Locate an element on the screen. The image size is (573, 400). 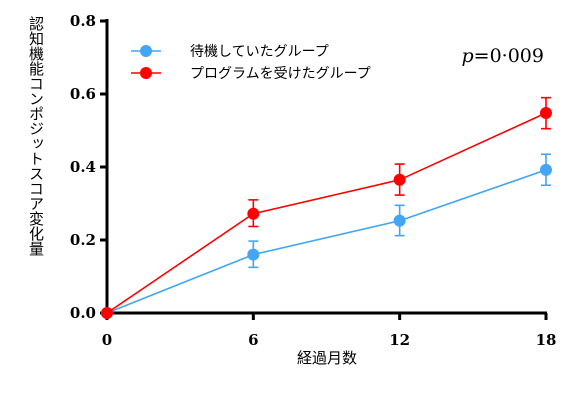
x-axis-title: 経過月数 is located at coordinates (327, 358).